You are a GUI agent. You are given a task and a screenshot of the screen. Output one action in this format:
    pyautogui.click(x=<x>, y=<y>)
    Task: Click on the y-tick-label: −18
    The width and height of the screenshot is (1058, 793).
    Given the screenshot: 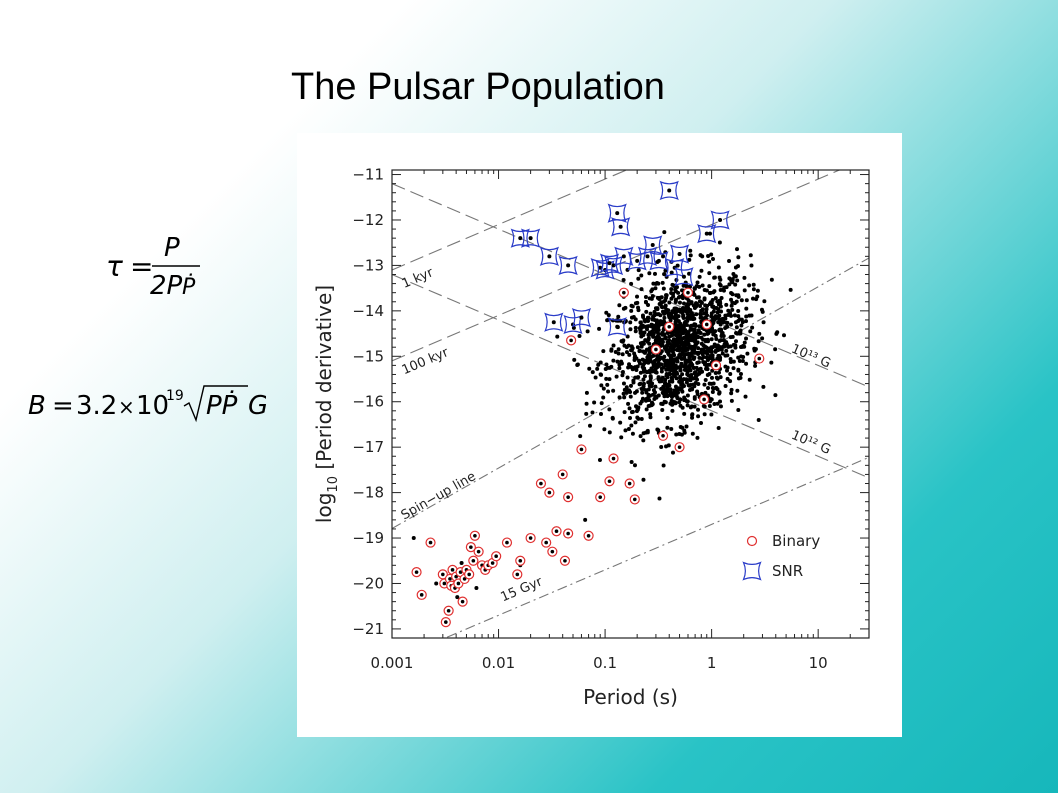 What is the action you would take?
    pyautogui.click(x=368, y=493)
    